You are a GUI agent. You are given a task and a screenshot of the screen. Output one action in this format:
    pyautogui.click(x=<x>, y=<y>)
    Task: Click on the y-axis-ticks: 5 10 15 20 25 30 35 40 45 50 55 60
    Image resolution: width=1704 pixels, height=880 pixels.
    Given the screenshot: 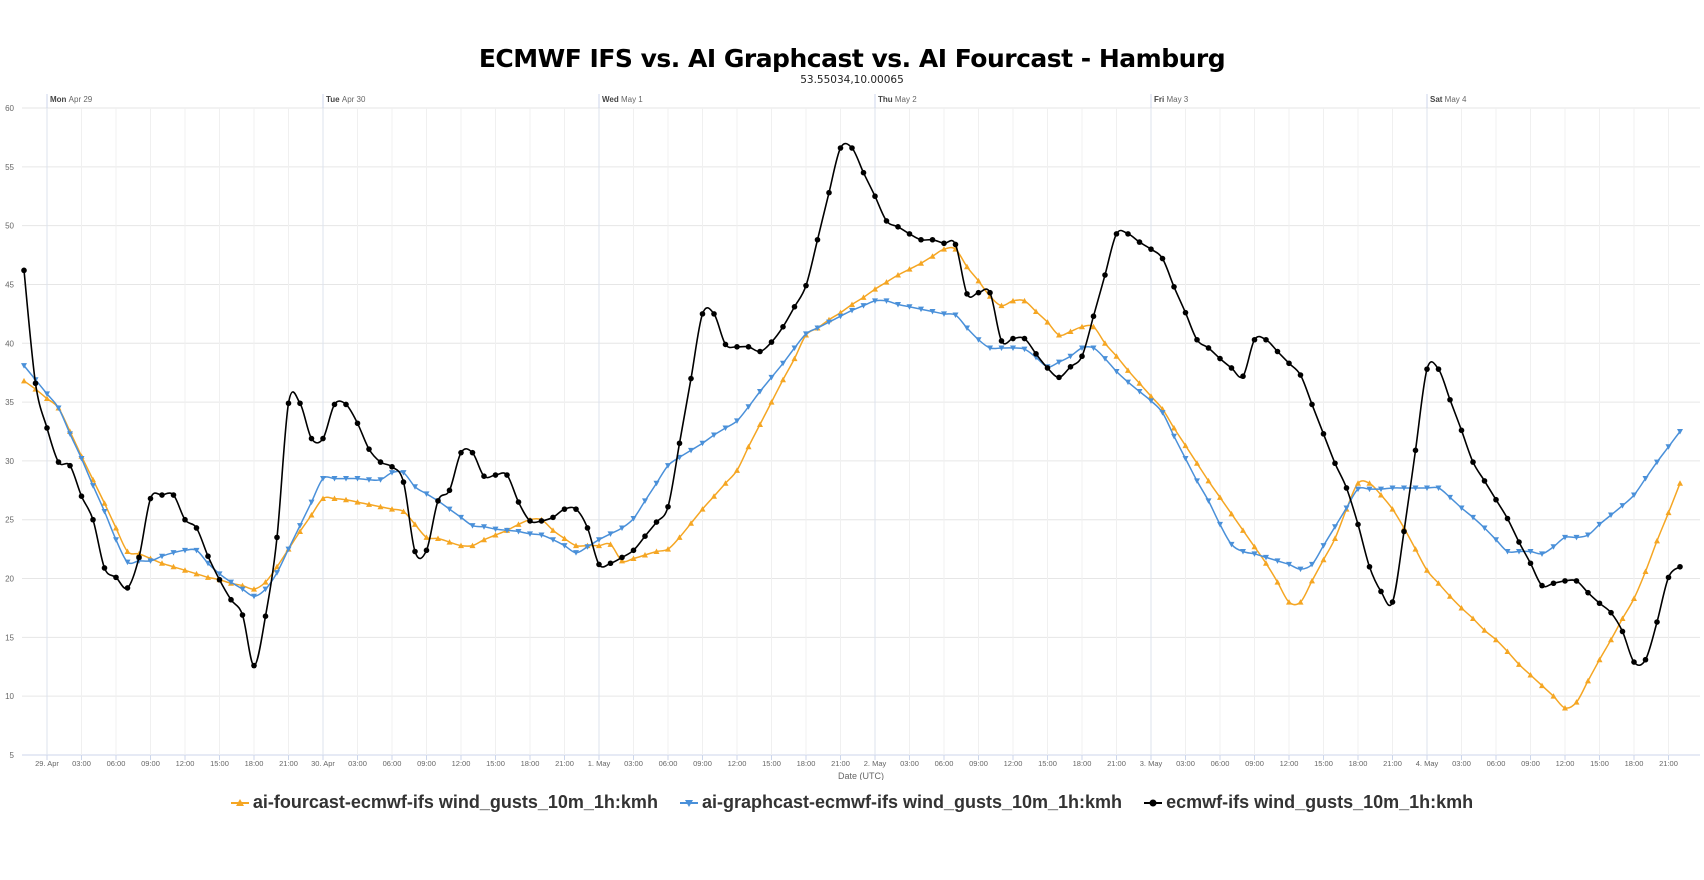 What is the action you would take?
    pyautogui.click(x=9, y=432)
    